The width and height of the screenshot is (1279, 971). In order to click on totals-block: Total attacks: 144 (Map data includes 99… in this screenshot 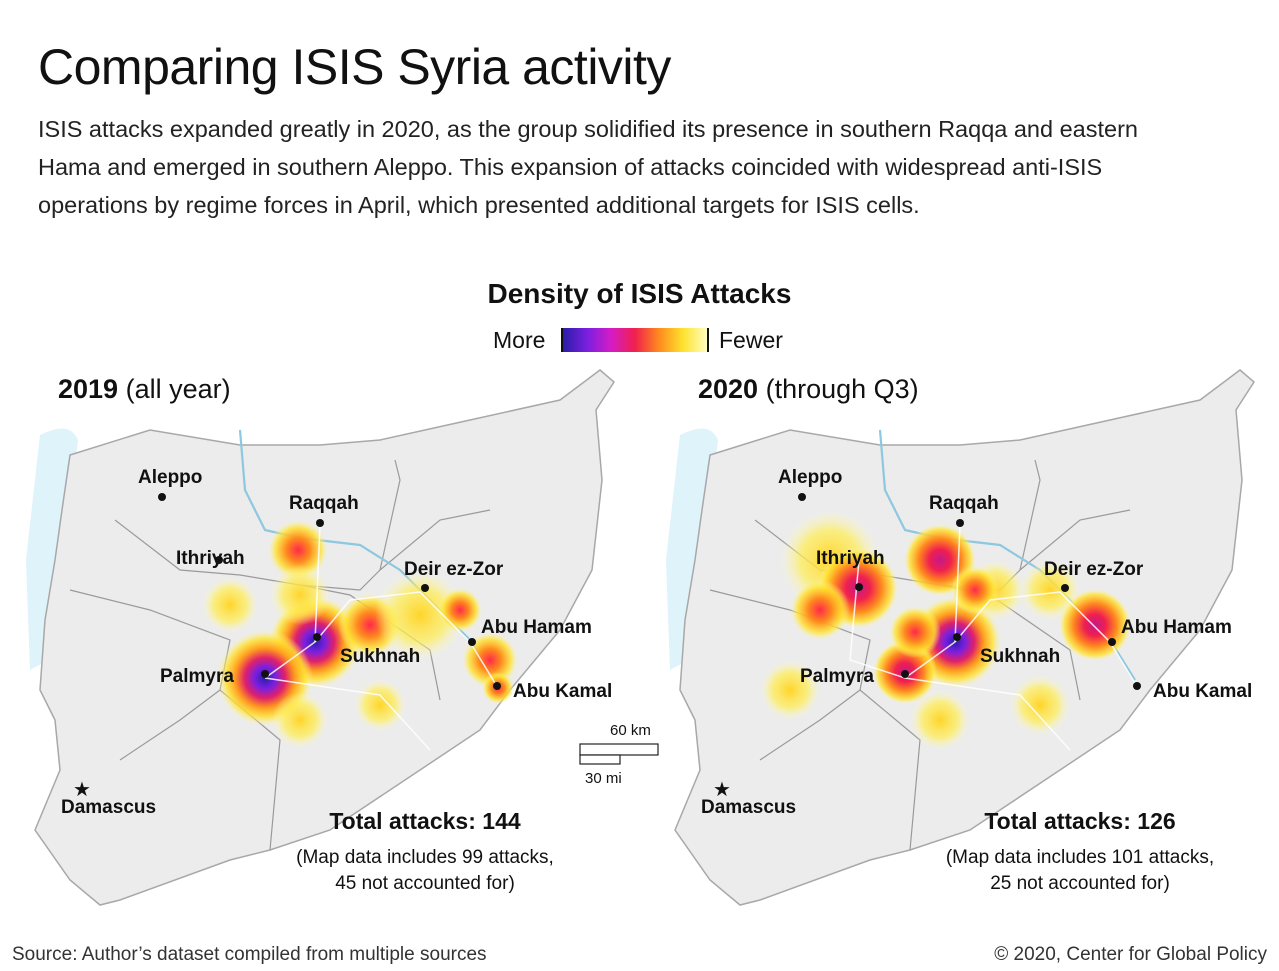, I will do `click(425, 852)`.